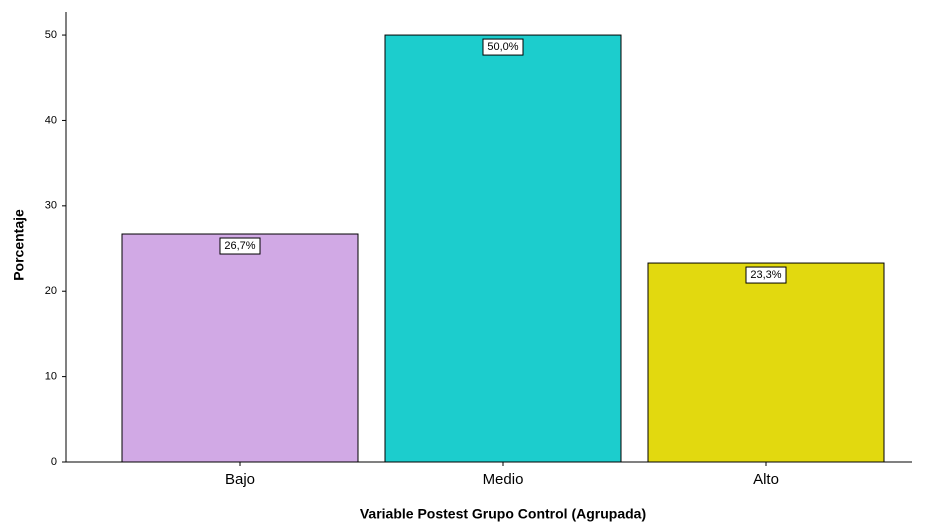 The image size is (929, 526). Describe the element at coordinates (51, 377) in the screenshot. I see `y-tick-label: 10` at that location.